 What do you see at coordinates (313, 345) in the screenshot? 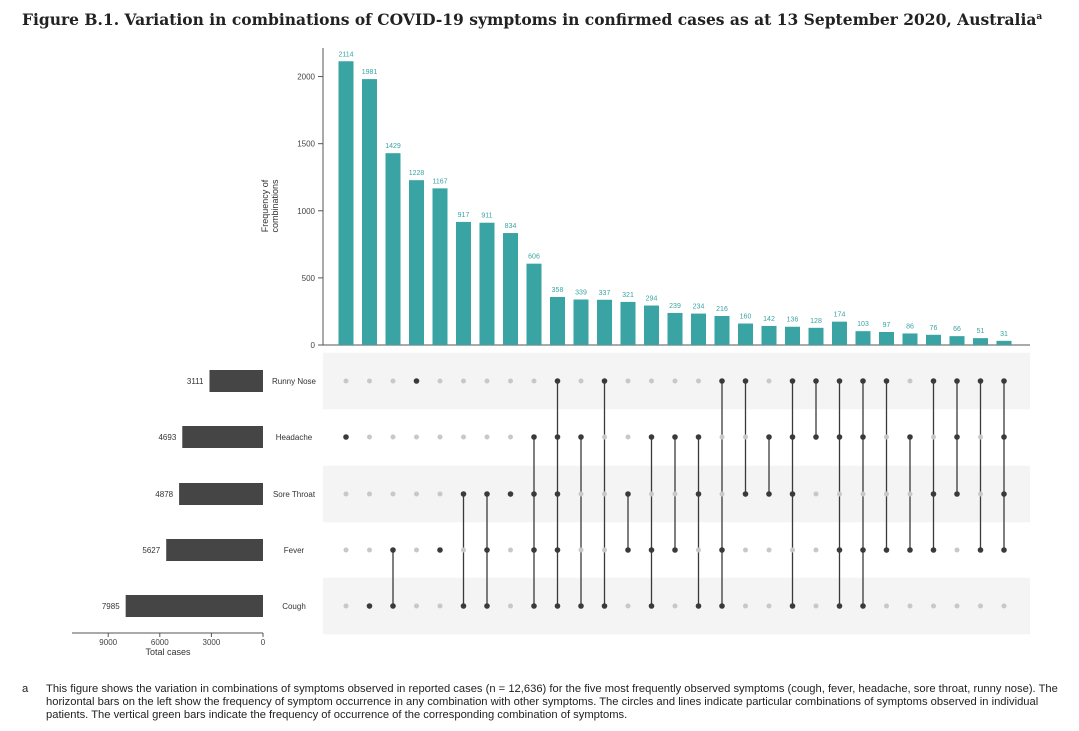
I see `y-tick-label: 0` at bounding box center [313, 345].